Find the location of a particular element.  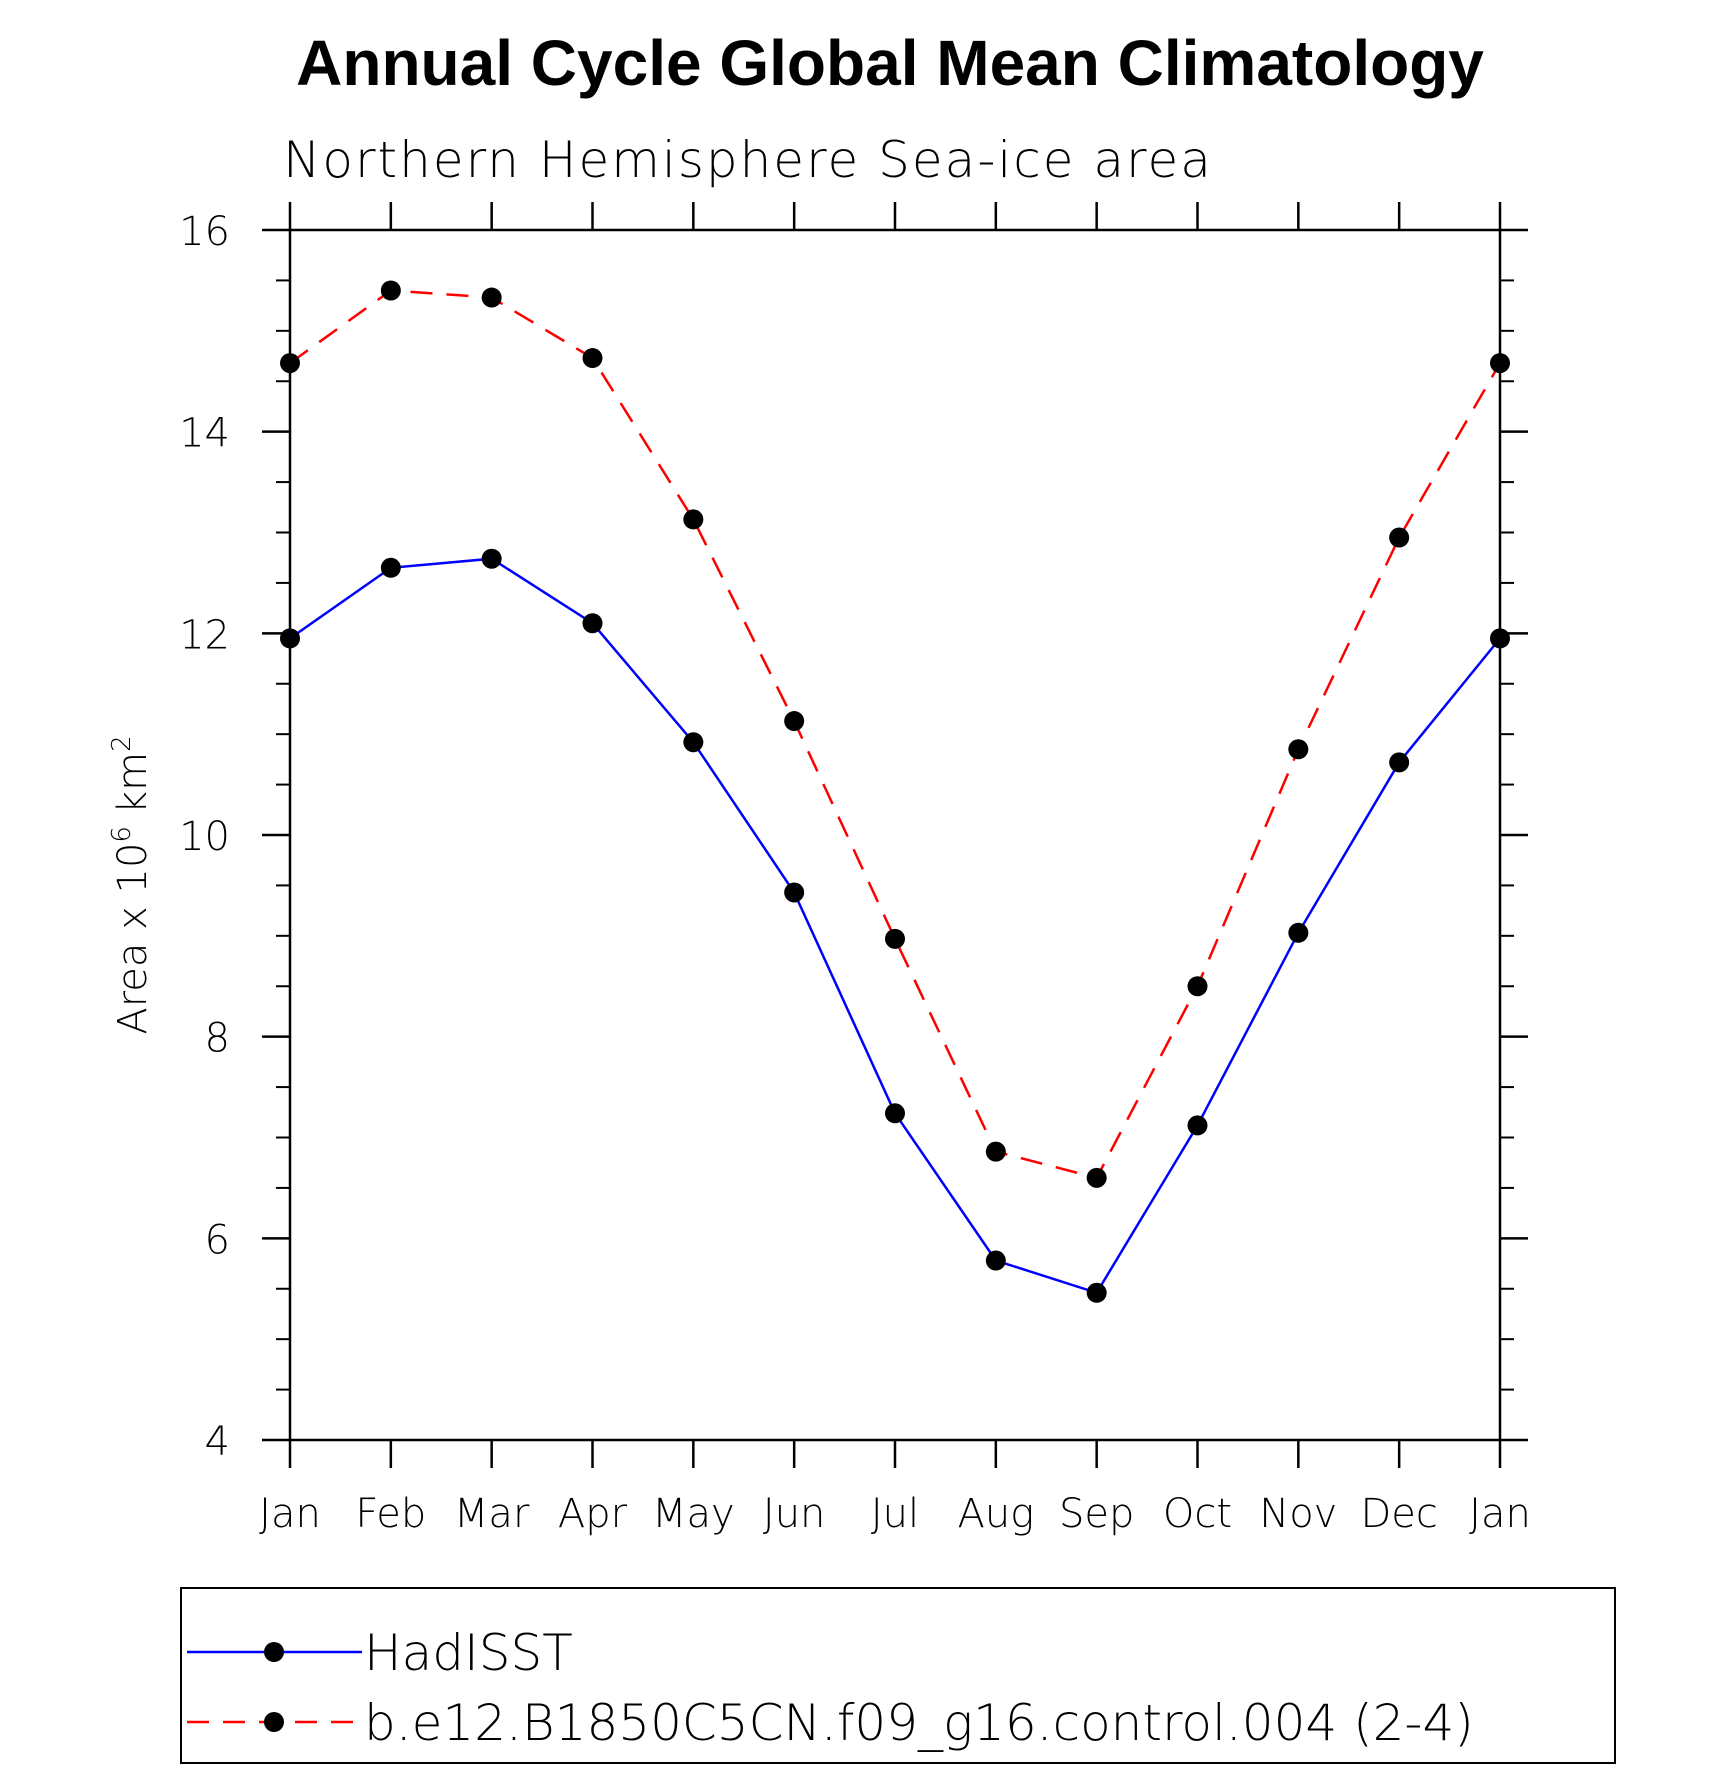

svg-text:Area x 106km2: Area x 106 km2 is located at coordinates (131, 884).